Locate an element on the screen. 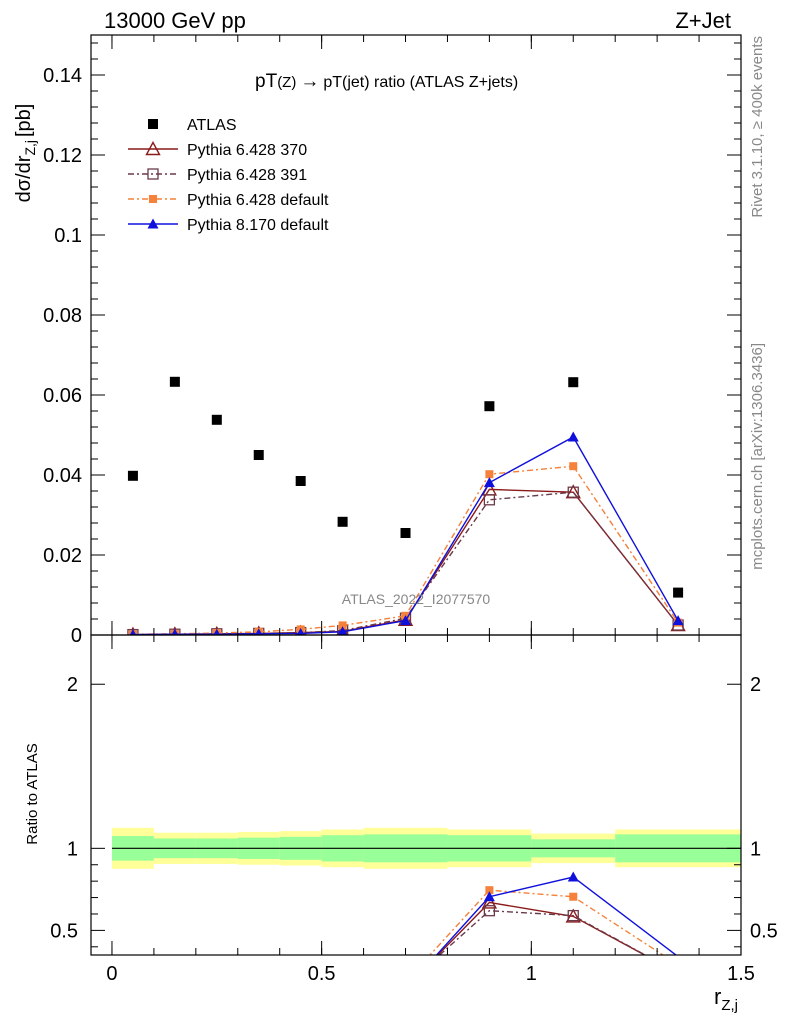 Image resolution: width=786 pixels, height=1024 pixels. x-label-sub: Z,j is located at coordinates (729, 1005).